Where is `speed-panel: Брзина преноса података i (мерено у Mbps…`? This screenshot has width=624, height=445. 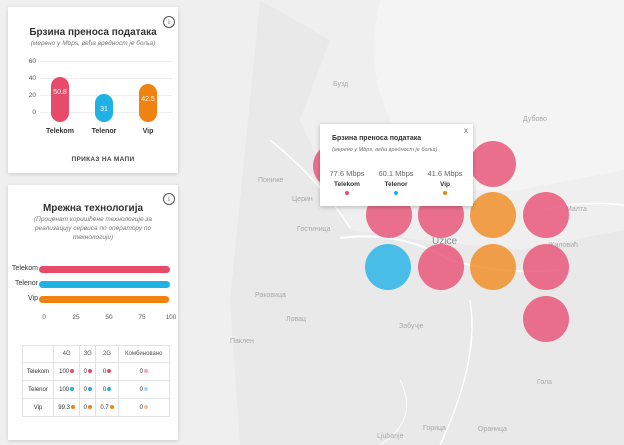 speed-panel: Брзина преноса података i (мерено у Mbps… is located at coordinates (93, 90).